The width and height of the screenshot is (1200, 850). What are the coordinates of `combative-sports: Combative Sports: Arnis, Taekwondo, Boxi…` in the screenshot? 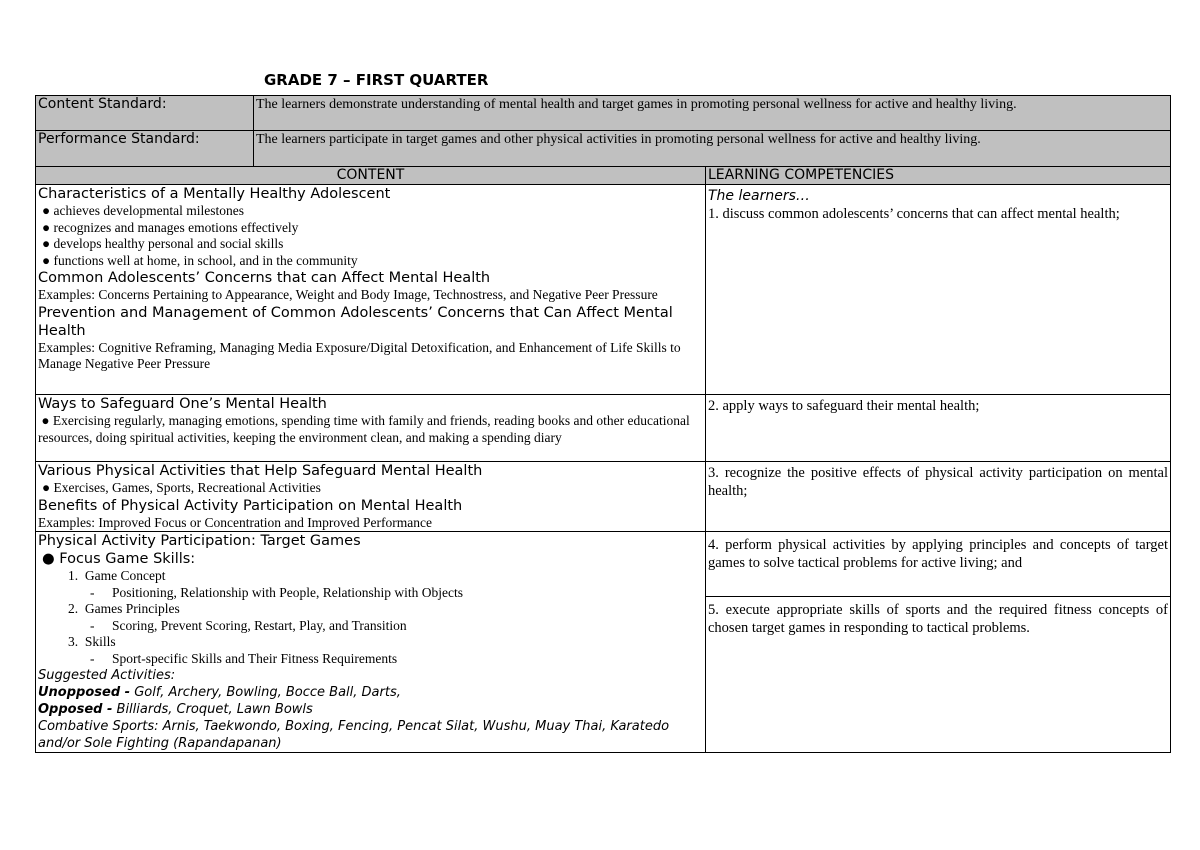 It's located at (354, 735).